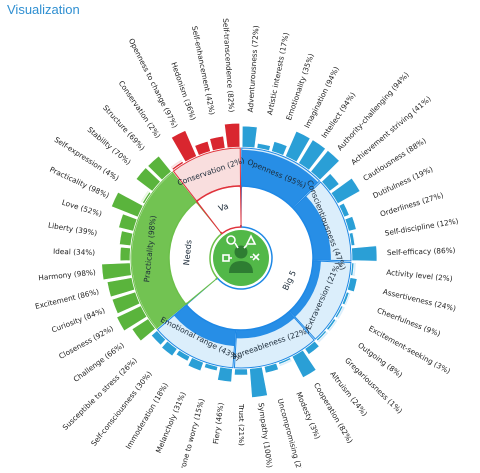 The image size is (480, 473). What do you see at coordinates (253, 69) in the screenshot?
I see `facet-label: Adventurousness (72%)` at bounding box center [253, 69].